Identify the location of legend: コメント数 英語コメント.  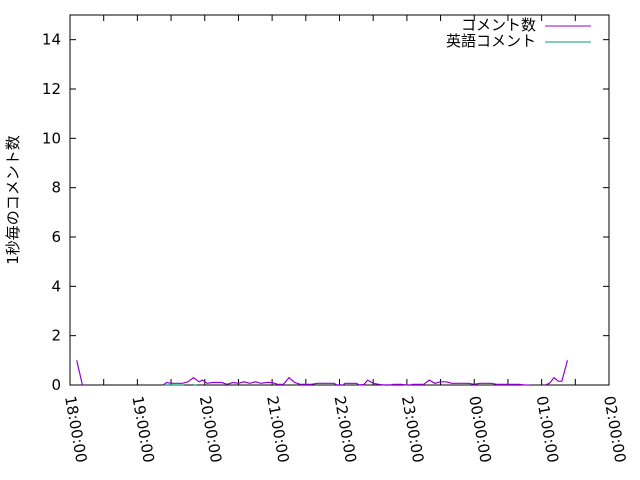
(518, 33).